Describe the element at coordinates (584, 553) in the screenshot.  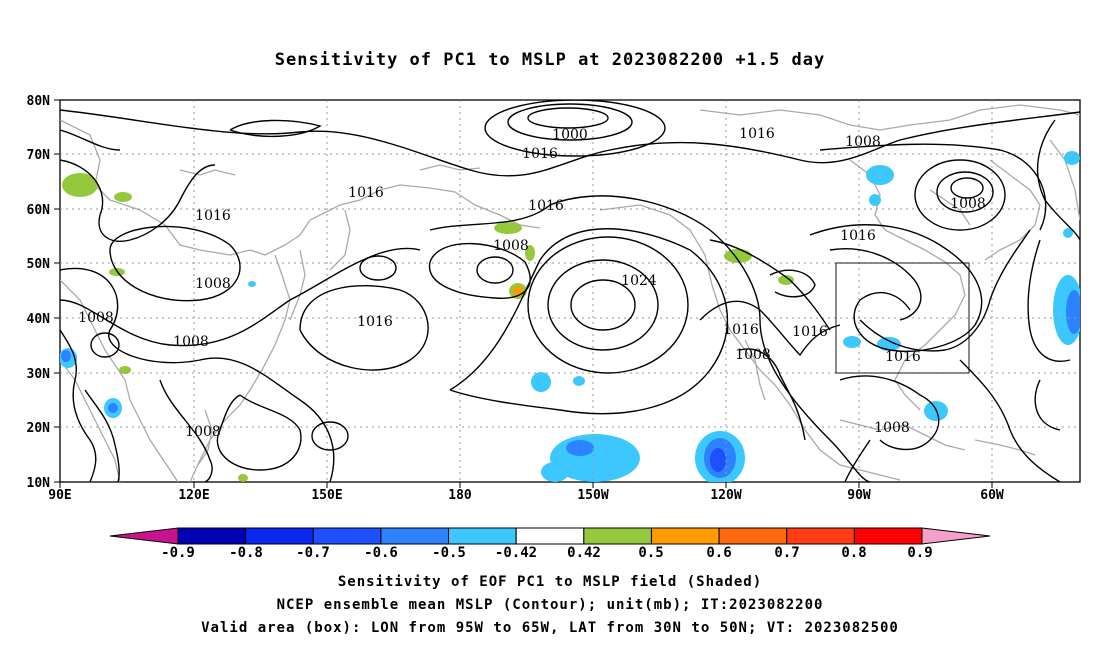
I see `colorbar-label: 0.42` at that location.